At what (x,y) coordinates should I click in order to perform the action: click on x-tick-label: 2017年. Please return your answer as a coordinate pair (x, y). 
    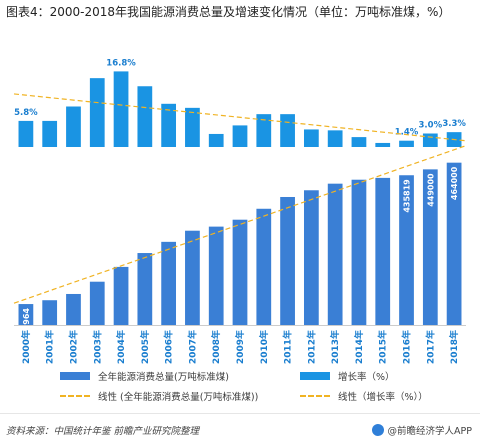
    Looking at the image, I should click on (430, 347).